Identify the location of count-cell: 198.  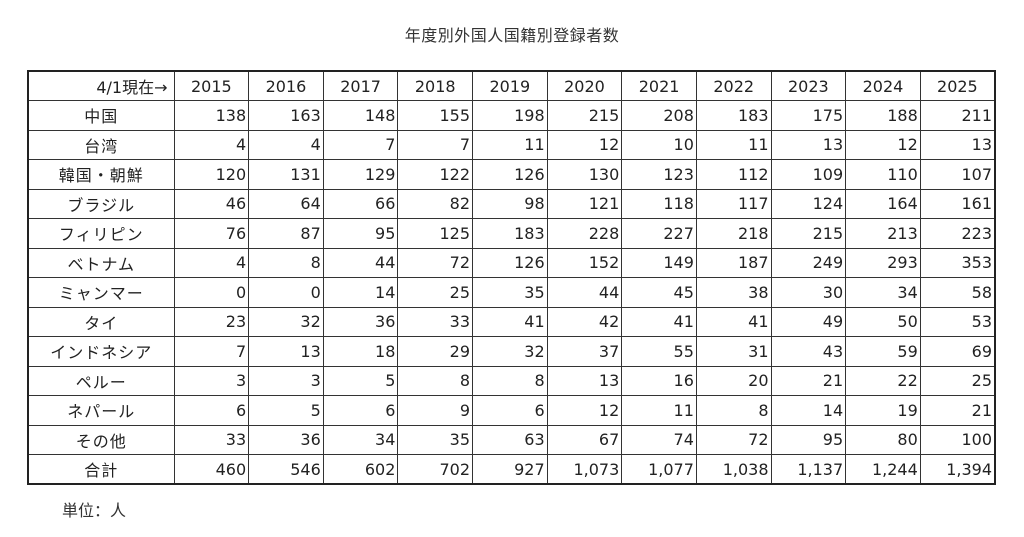
(510, 115).